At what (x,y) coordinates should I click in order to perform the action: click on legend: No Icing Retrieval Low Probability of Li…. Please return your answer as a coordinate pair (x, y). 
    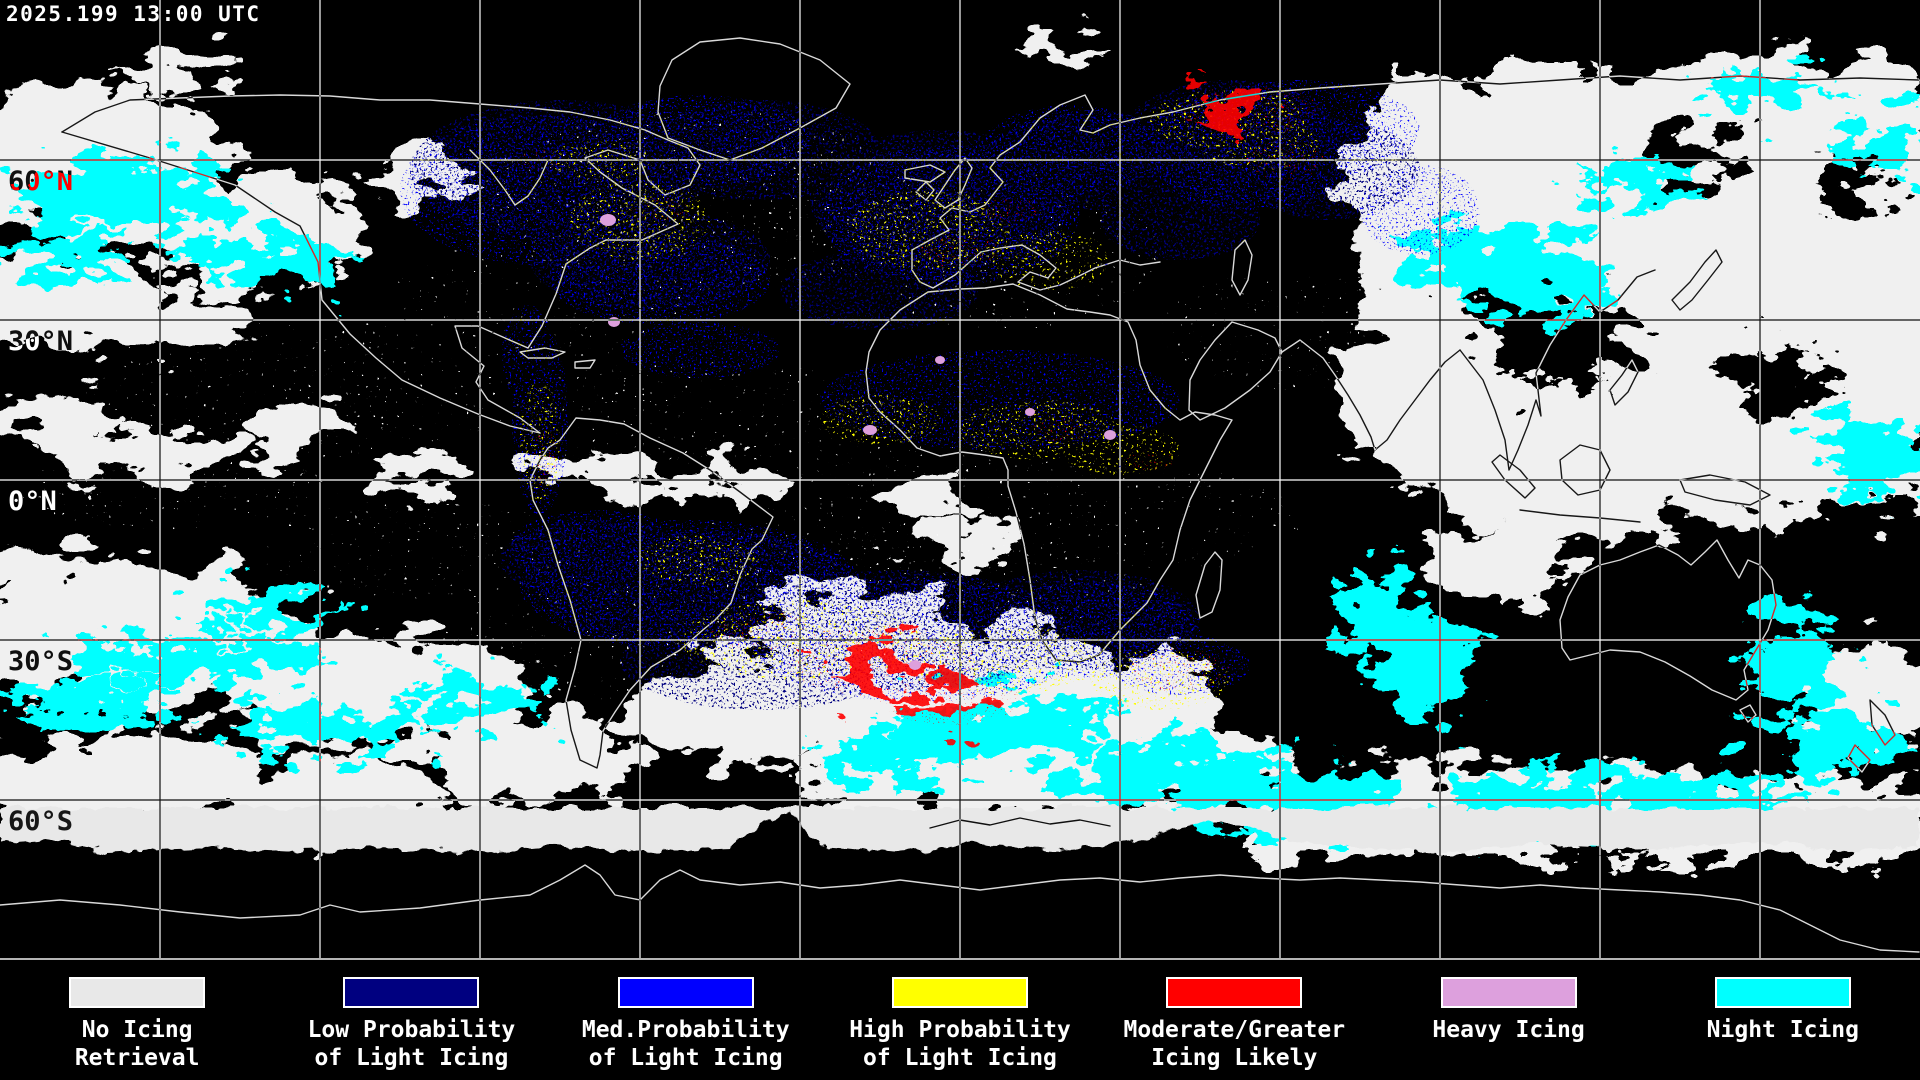
    Looking at the image, I should click on (960, 1020).